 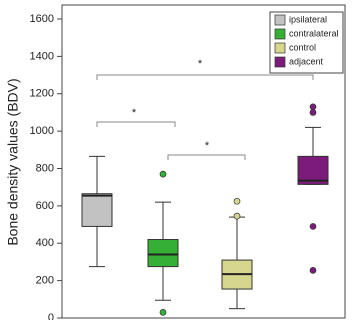 I want to click on y-tick-label: 400, so click(x=45, y=243).